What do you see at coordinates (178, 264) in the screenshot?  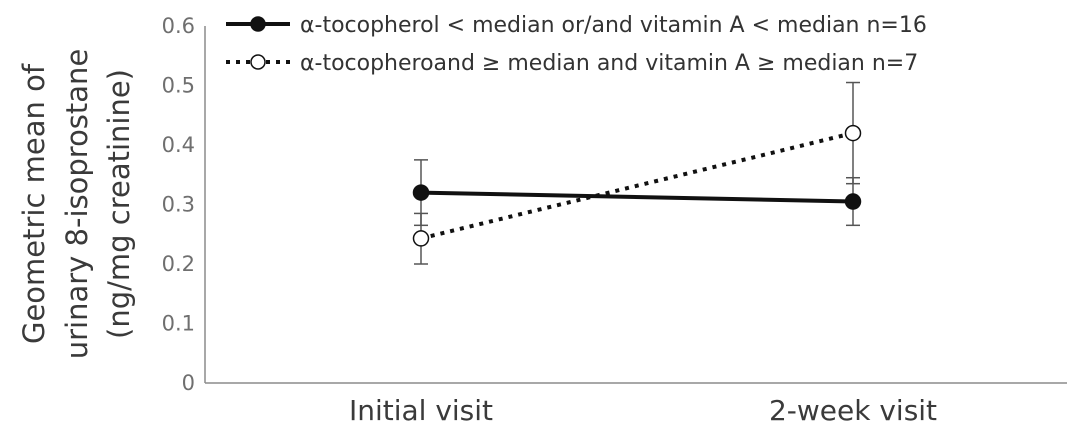 I see `y-tick-label: 0.2` at bounding box center [178, 264].